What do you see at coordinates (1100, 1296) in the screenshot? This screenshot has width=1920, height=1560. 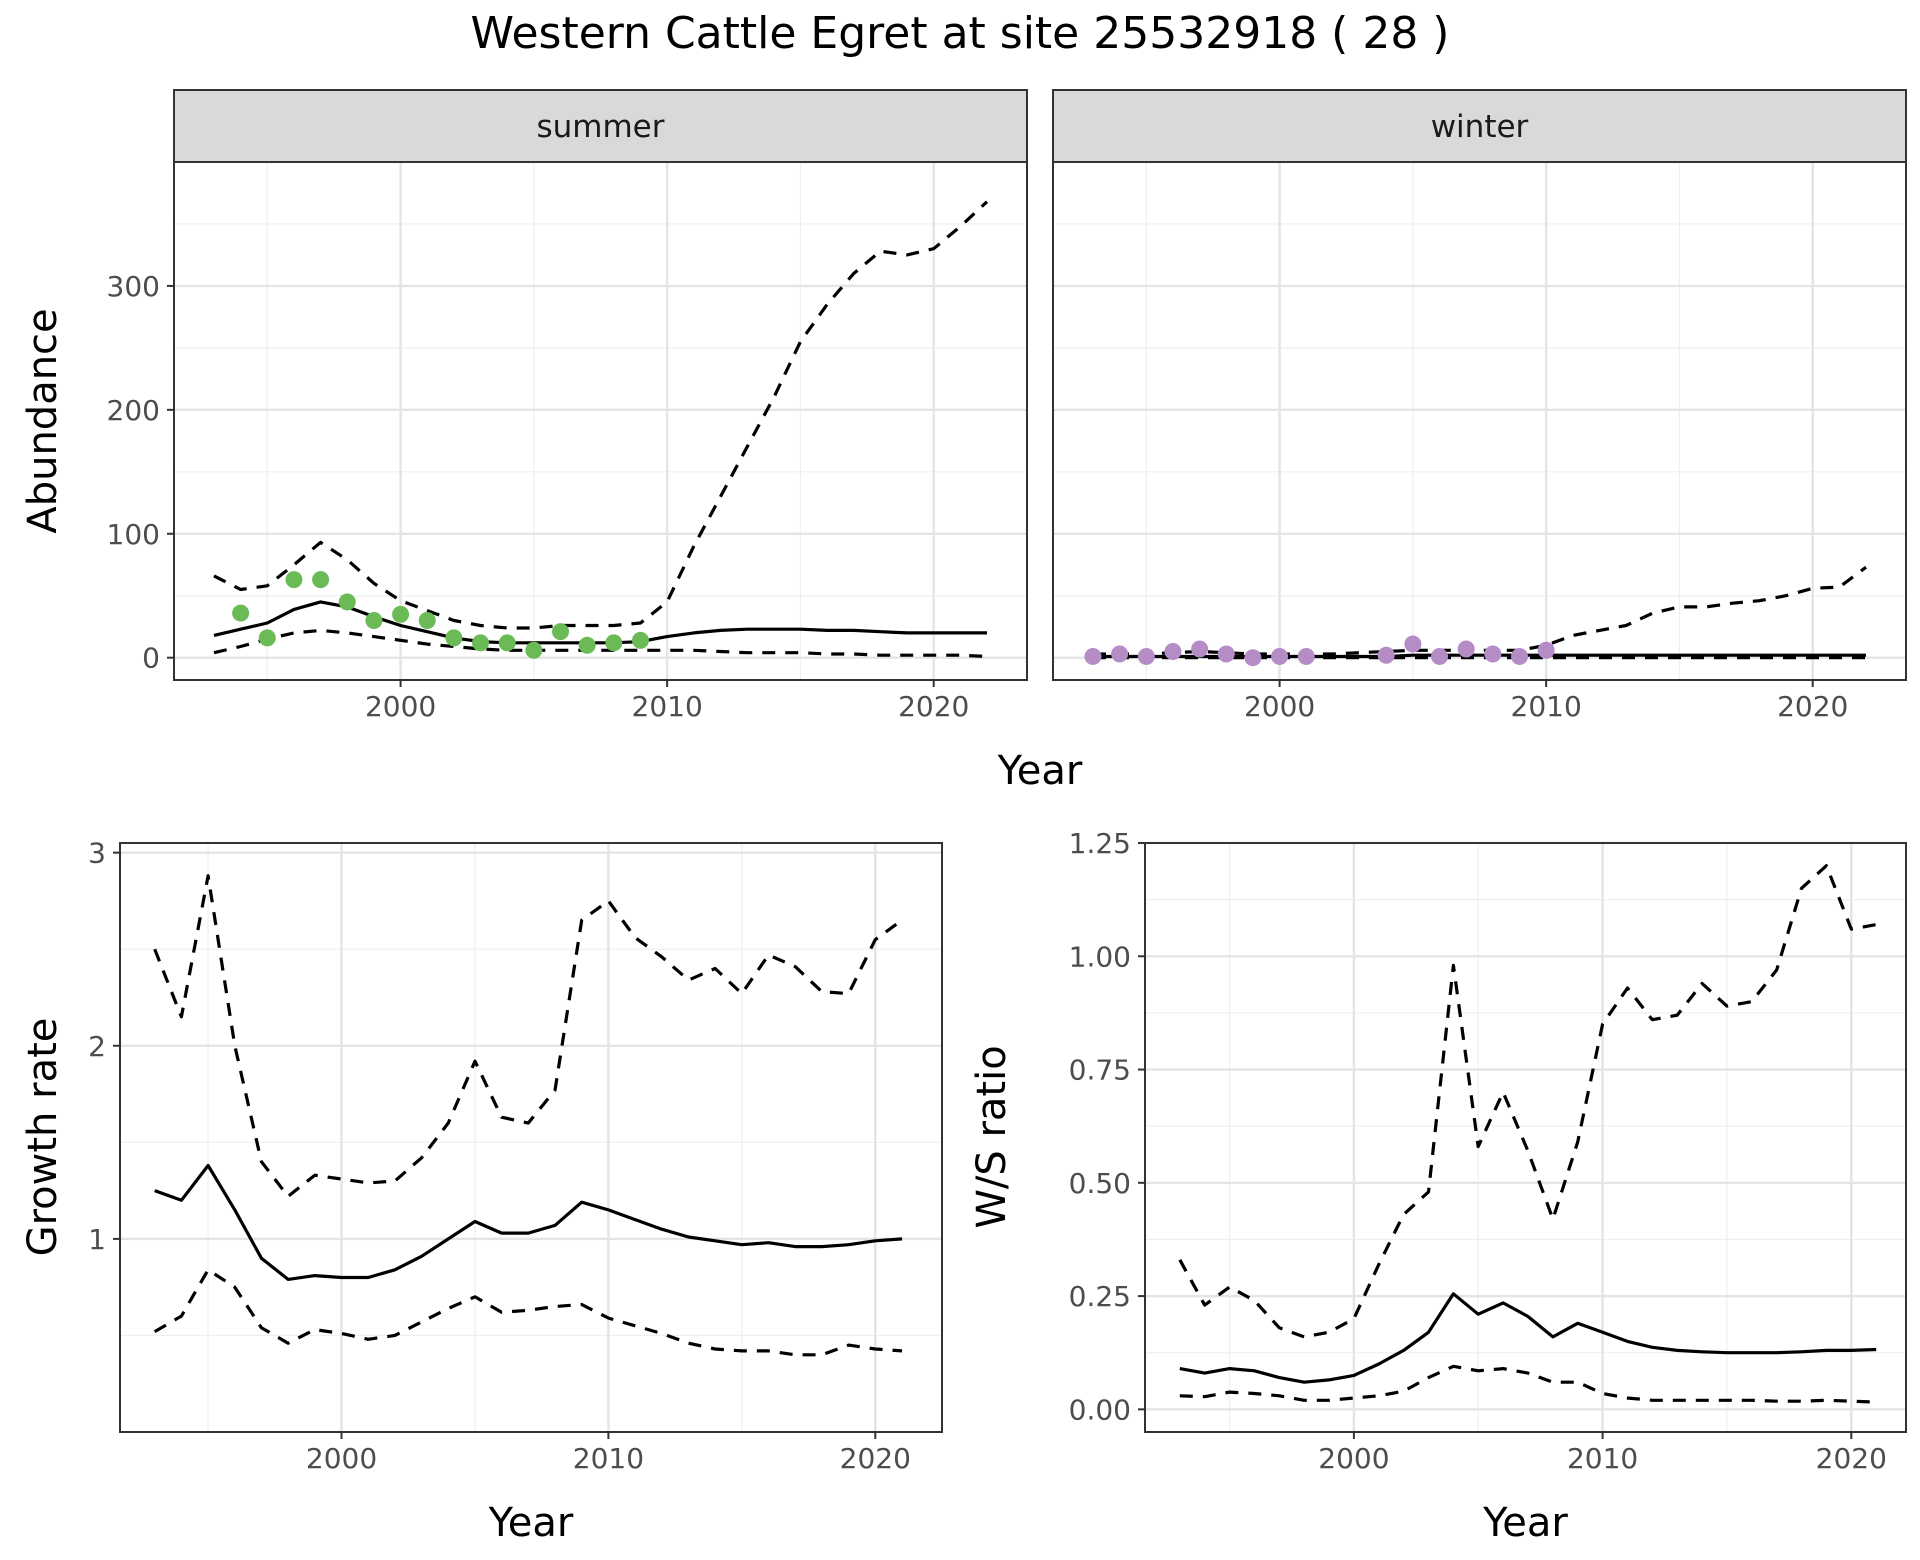 I see `ratio-y-tick-label: 0.25` at bounding box center [1100, 1296].